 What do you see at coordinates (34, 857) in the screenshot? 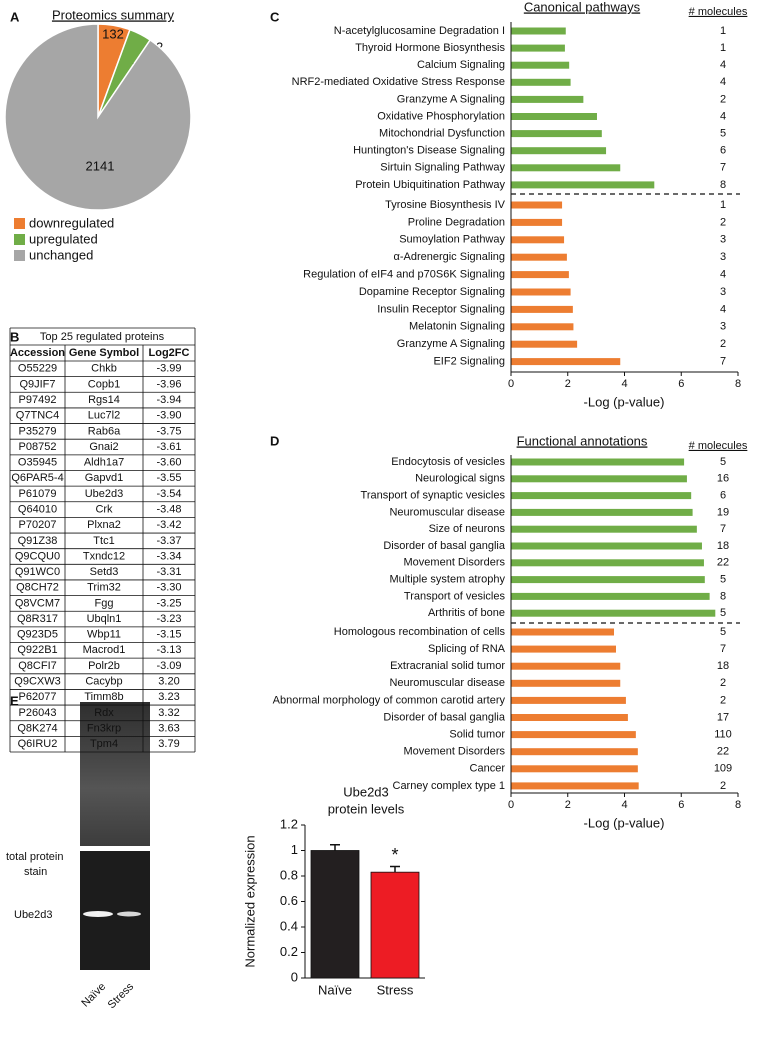
I see `blot-label: total protein` at bounding box center [34, 857].